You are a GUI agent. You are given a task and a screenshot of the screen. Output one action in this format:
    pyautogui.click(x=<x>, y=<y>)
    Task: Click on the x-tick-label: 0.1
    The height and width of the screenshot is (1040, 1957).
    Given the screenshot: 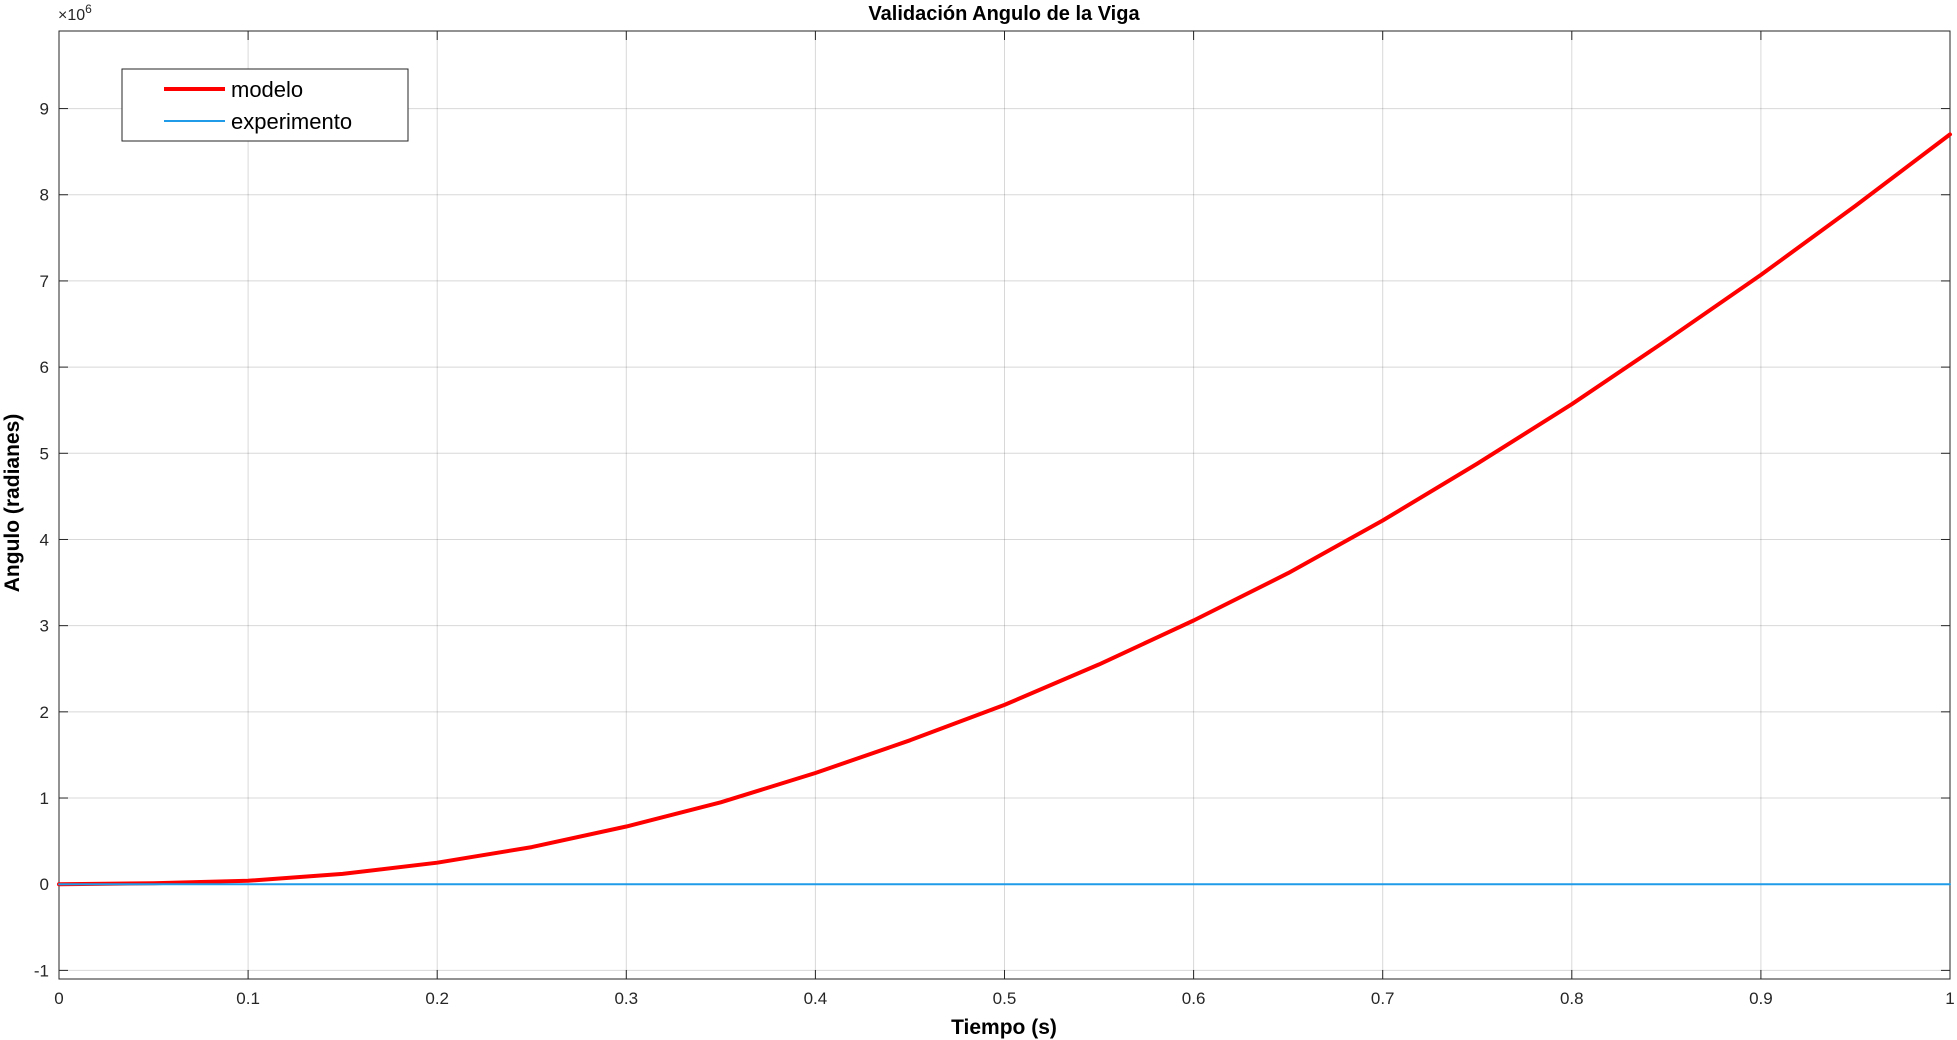 What is the action you would take?
    pyautogui.click(x=248, y=998)
    